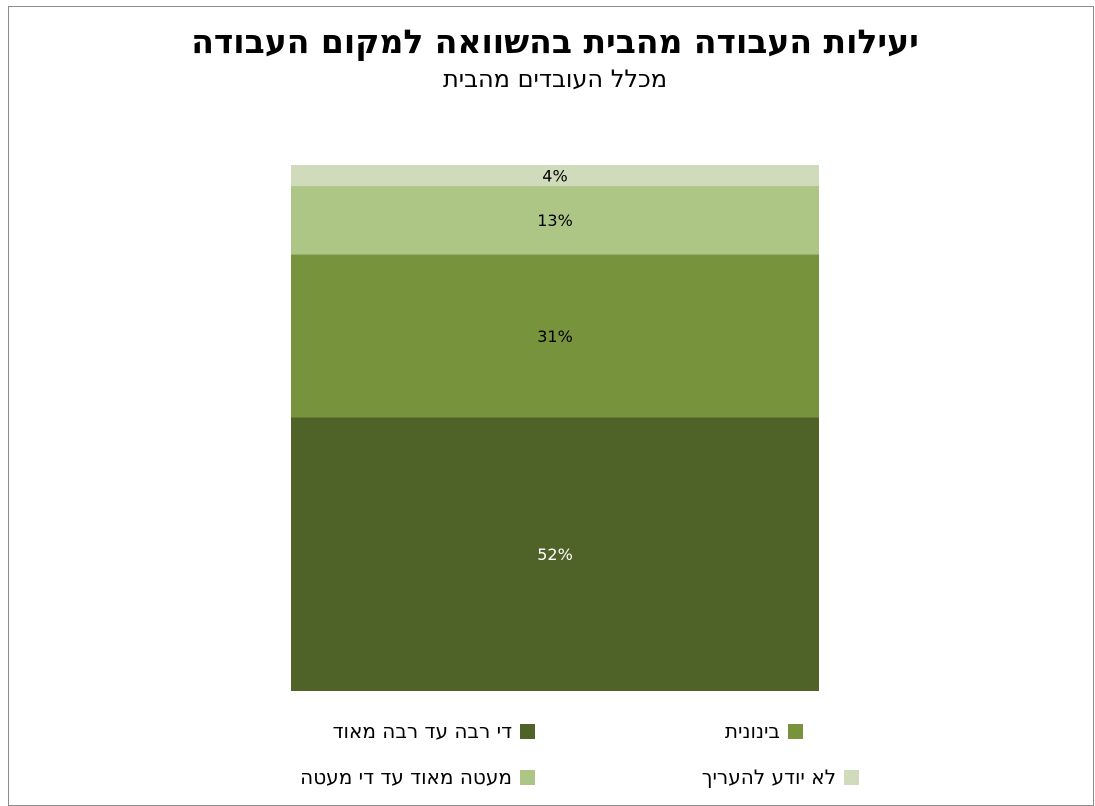 Image resolution: width=1095 pixels, height=806 pixels. Describe the element at coordinates (422, 731) in the screenshot. I see `legend-label: די רבה עד רבה מאוד` at that location.